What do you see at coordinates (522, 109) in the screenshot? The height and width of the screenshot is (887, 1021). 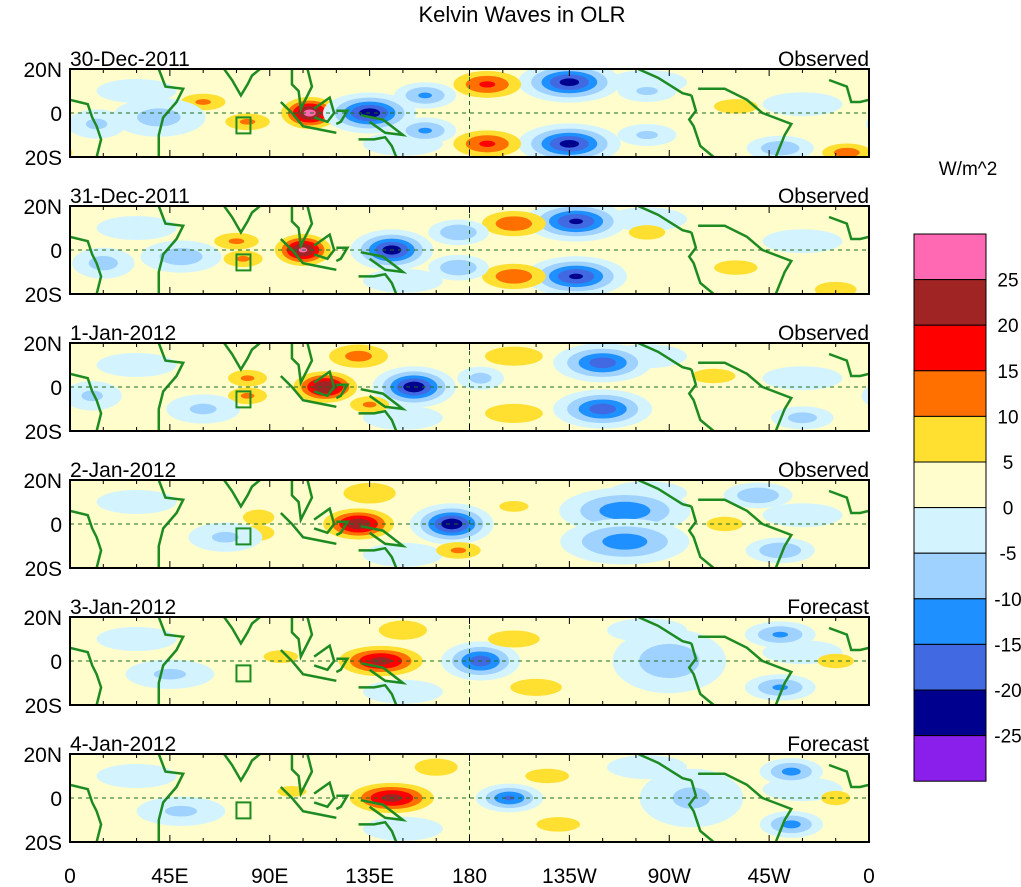 I see `panel-1: 20N 0 20S 30-Dec-2011 Observed` at bounding box center [522, 109].